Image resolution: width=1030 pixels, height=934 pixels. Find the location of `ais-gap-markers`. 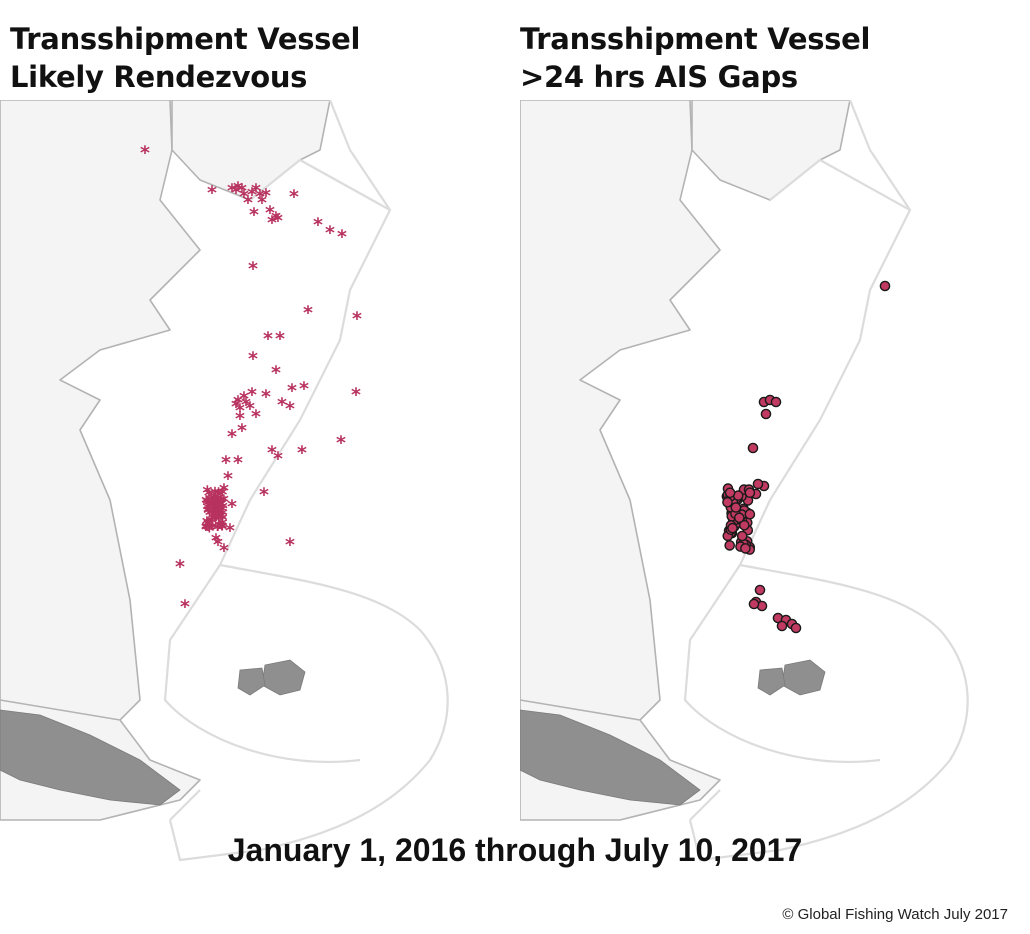

ais-gap-markers is located at coordinates (806, 457).